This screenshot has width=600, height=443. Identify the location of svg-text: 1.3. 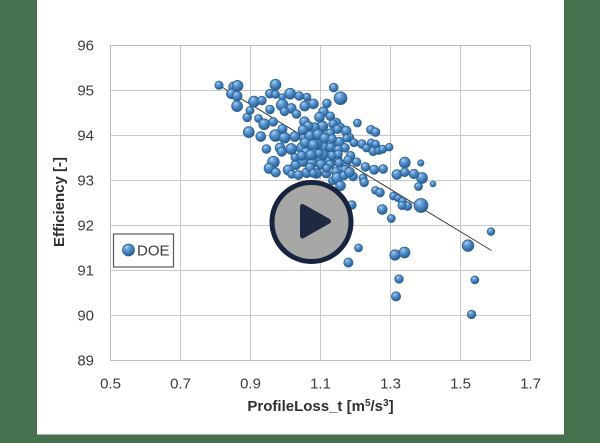
(390, 384).